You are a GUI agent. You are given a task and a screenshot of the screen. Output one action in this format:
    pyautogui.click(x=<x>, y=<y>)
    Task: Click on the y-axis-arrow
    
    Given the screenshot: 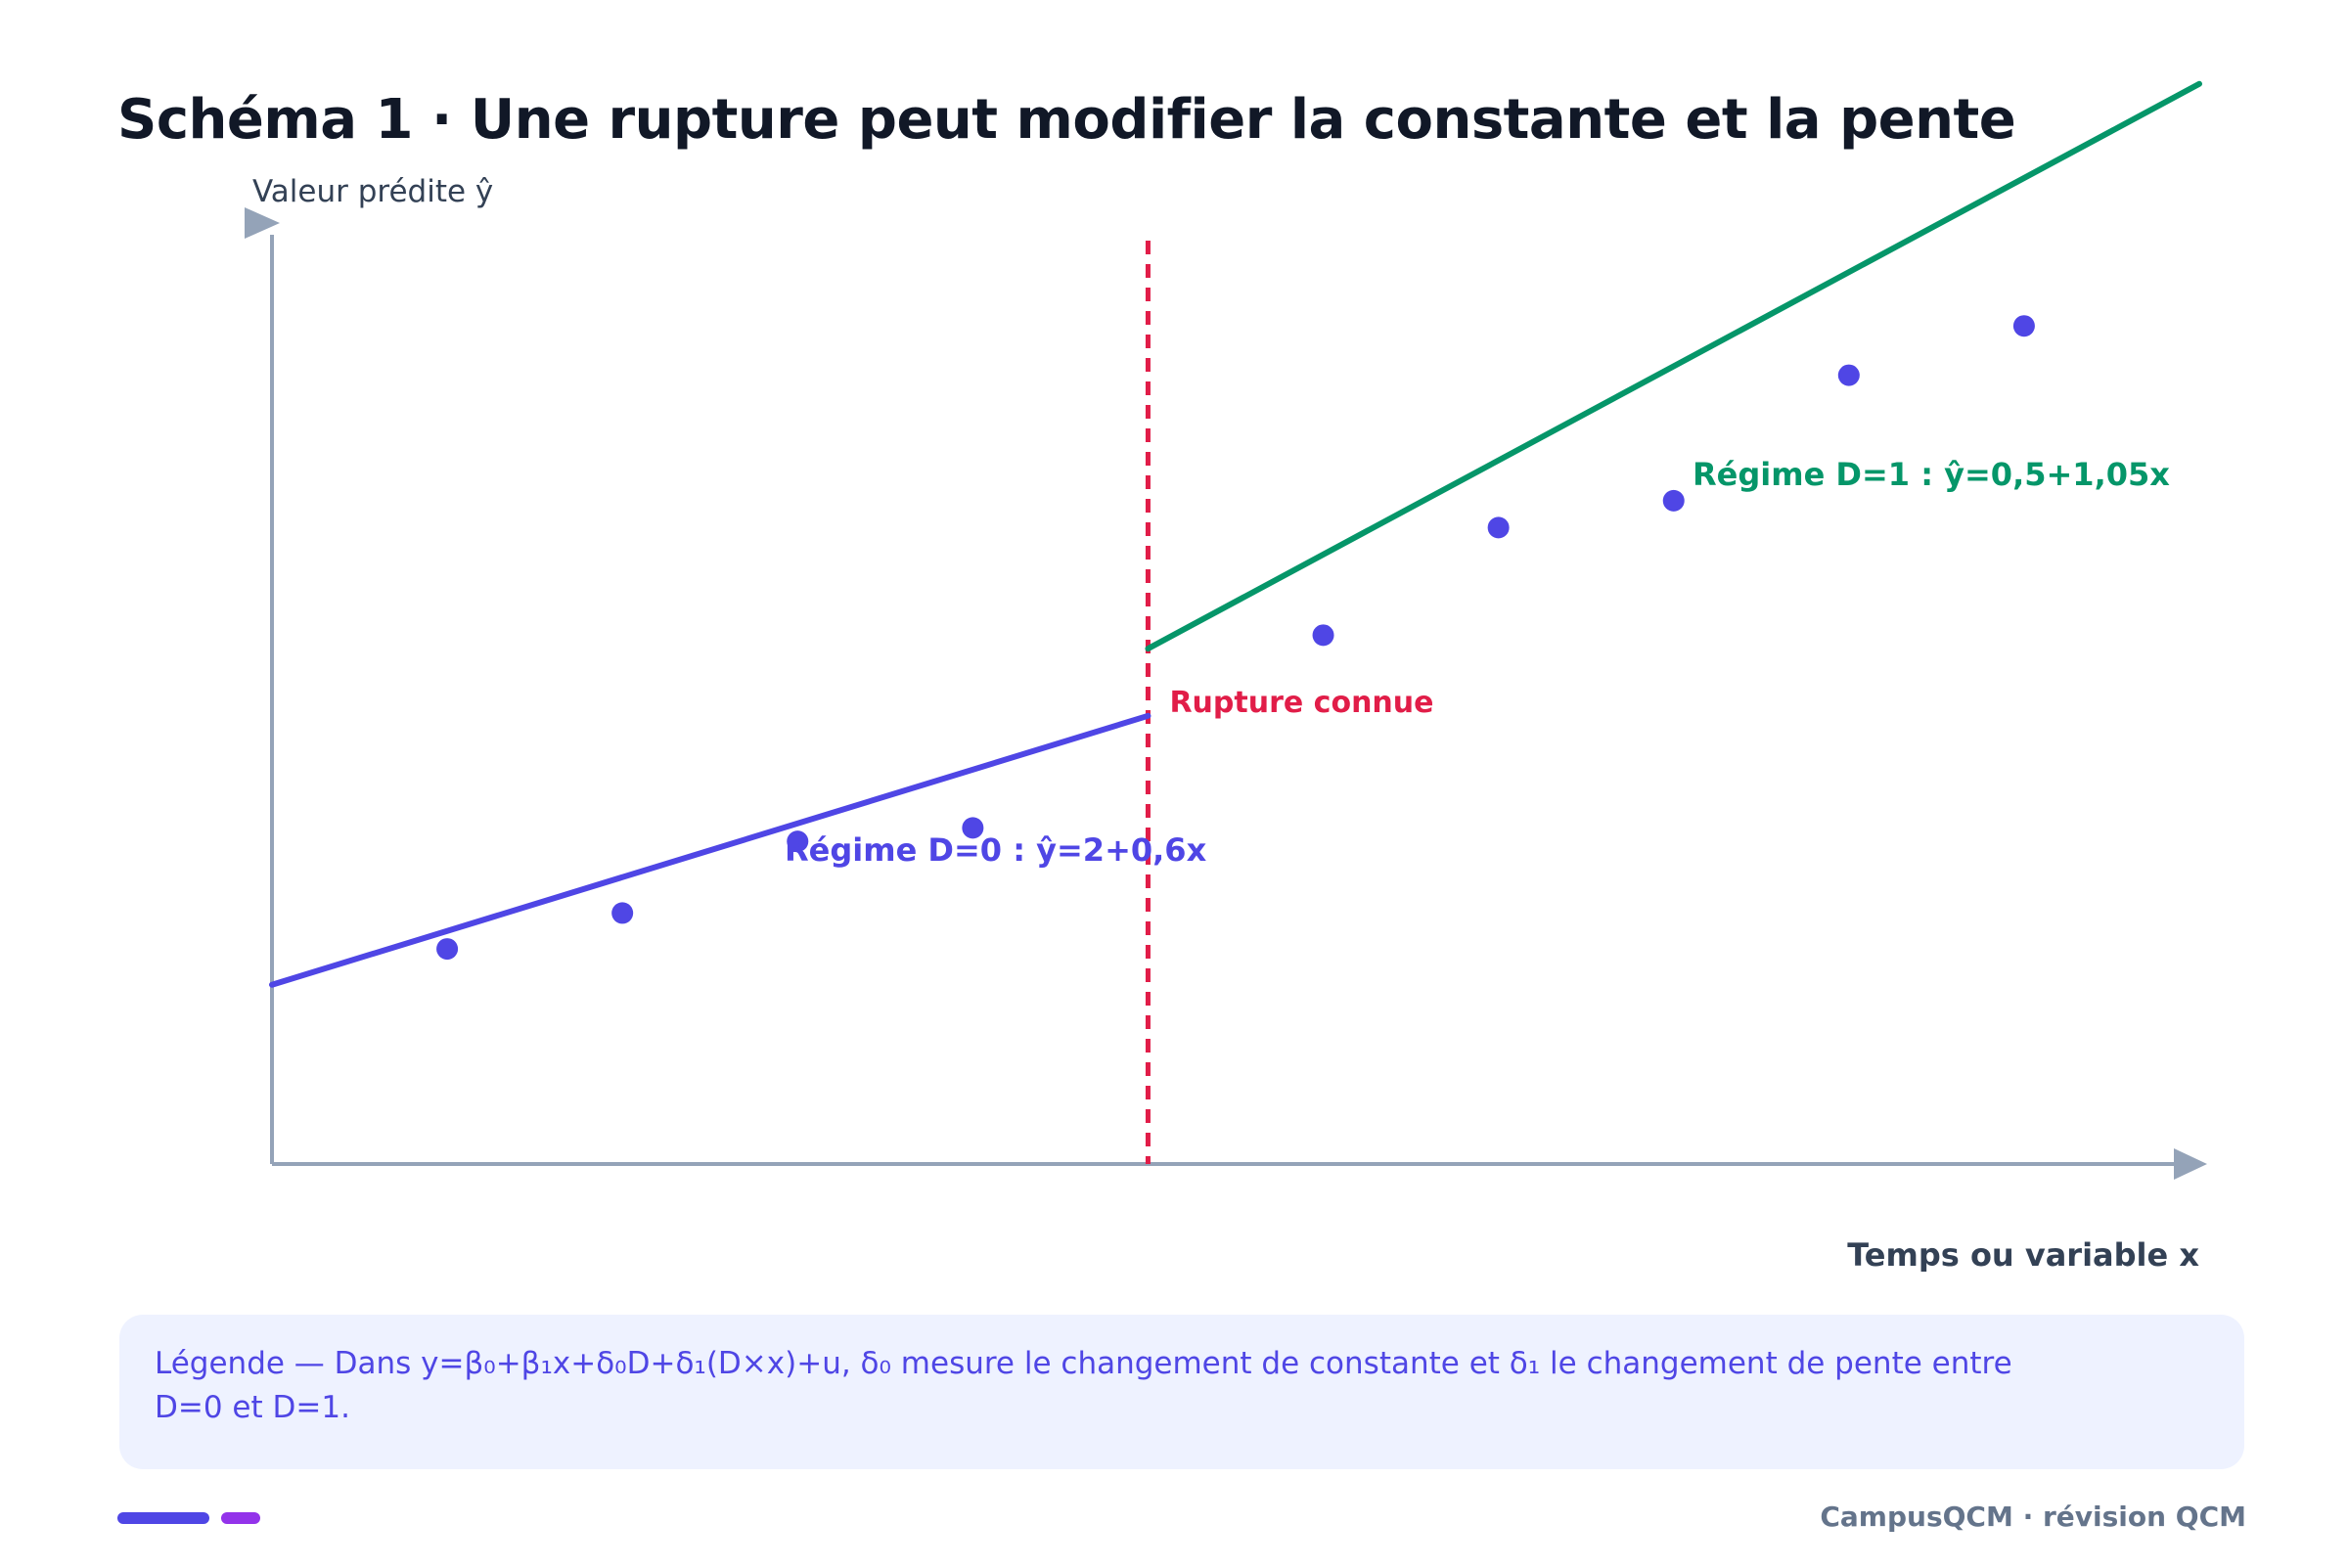 What is the action you would take?
    pyautogui.click(x=262, y=223)
    